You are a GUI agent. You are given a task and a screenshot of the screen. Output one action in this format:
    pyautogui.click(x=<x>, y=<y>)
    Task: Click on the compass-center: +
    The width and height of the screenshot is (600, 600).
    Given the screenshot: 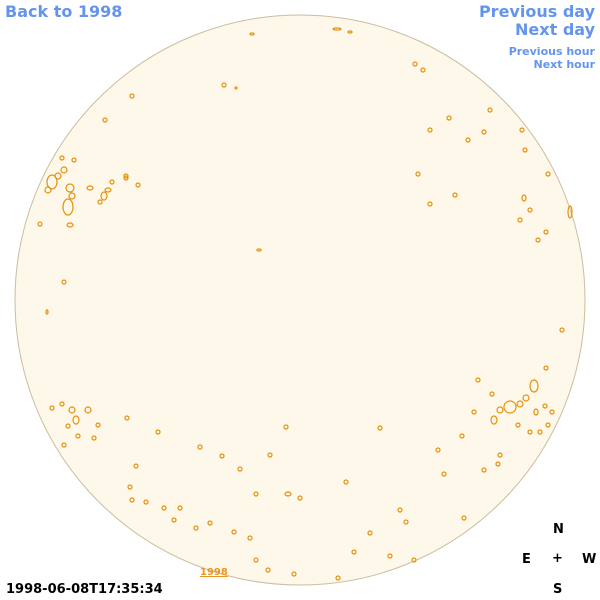 What is the action you would take?
    pyautogui.click(x=557, y=558)
    